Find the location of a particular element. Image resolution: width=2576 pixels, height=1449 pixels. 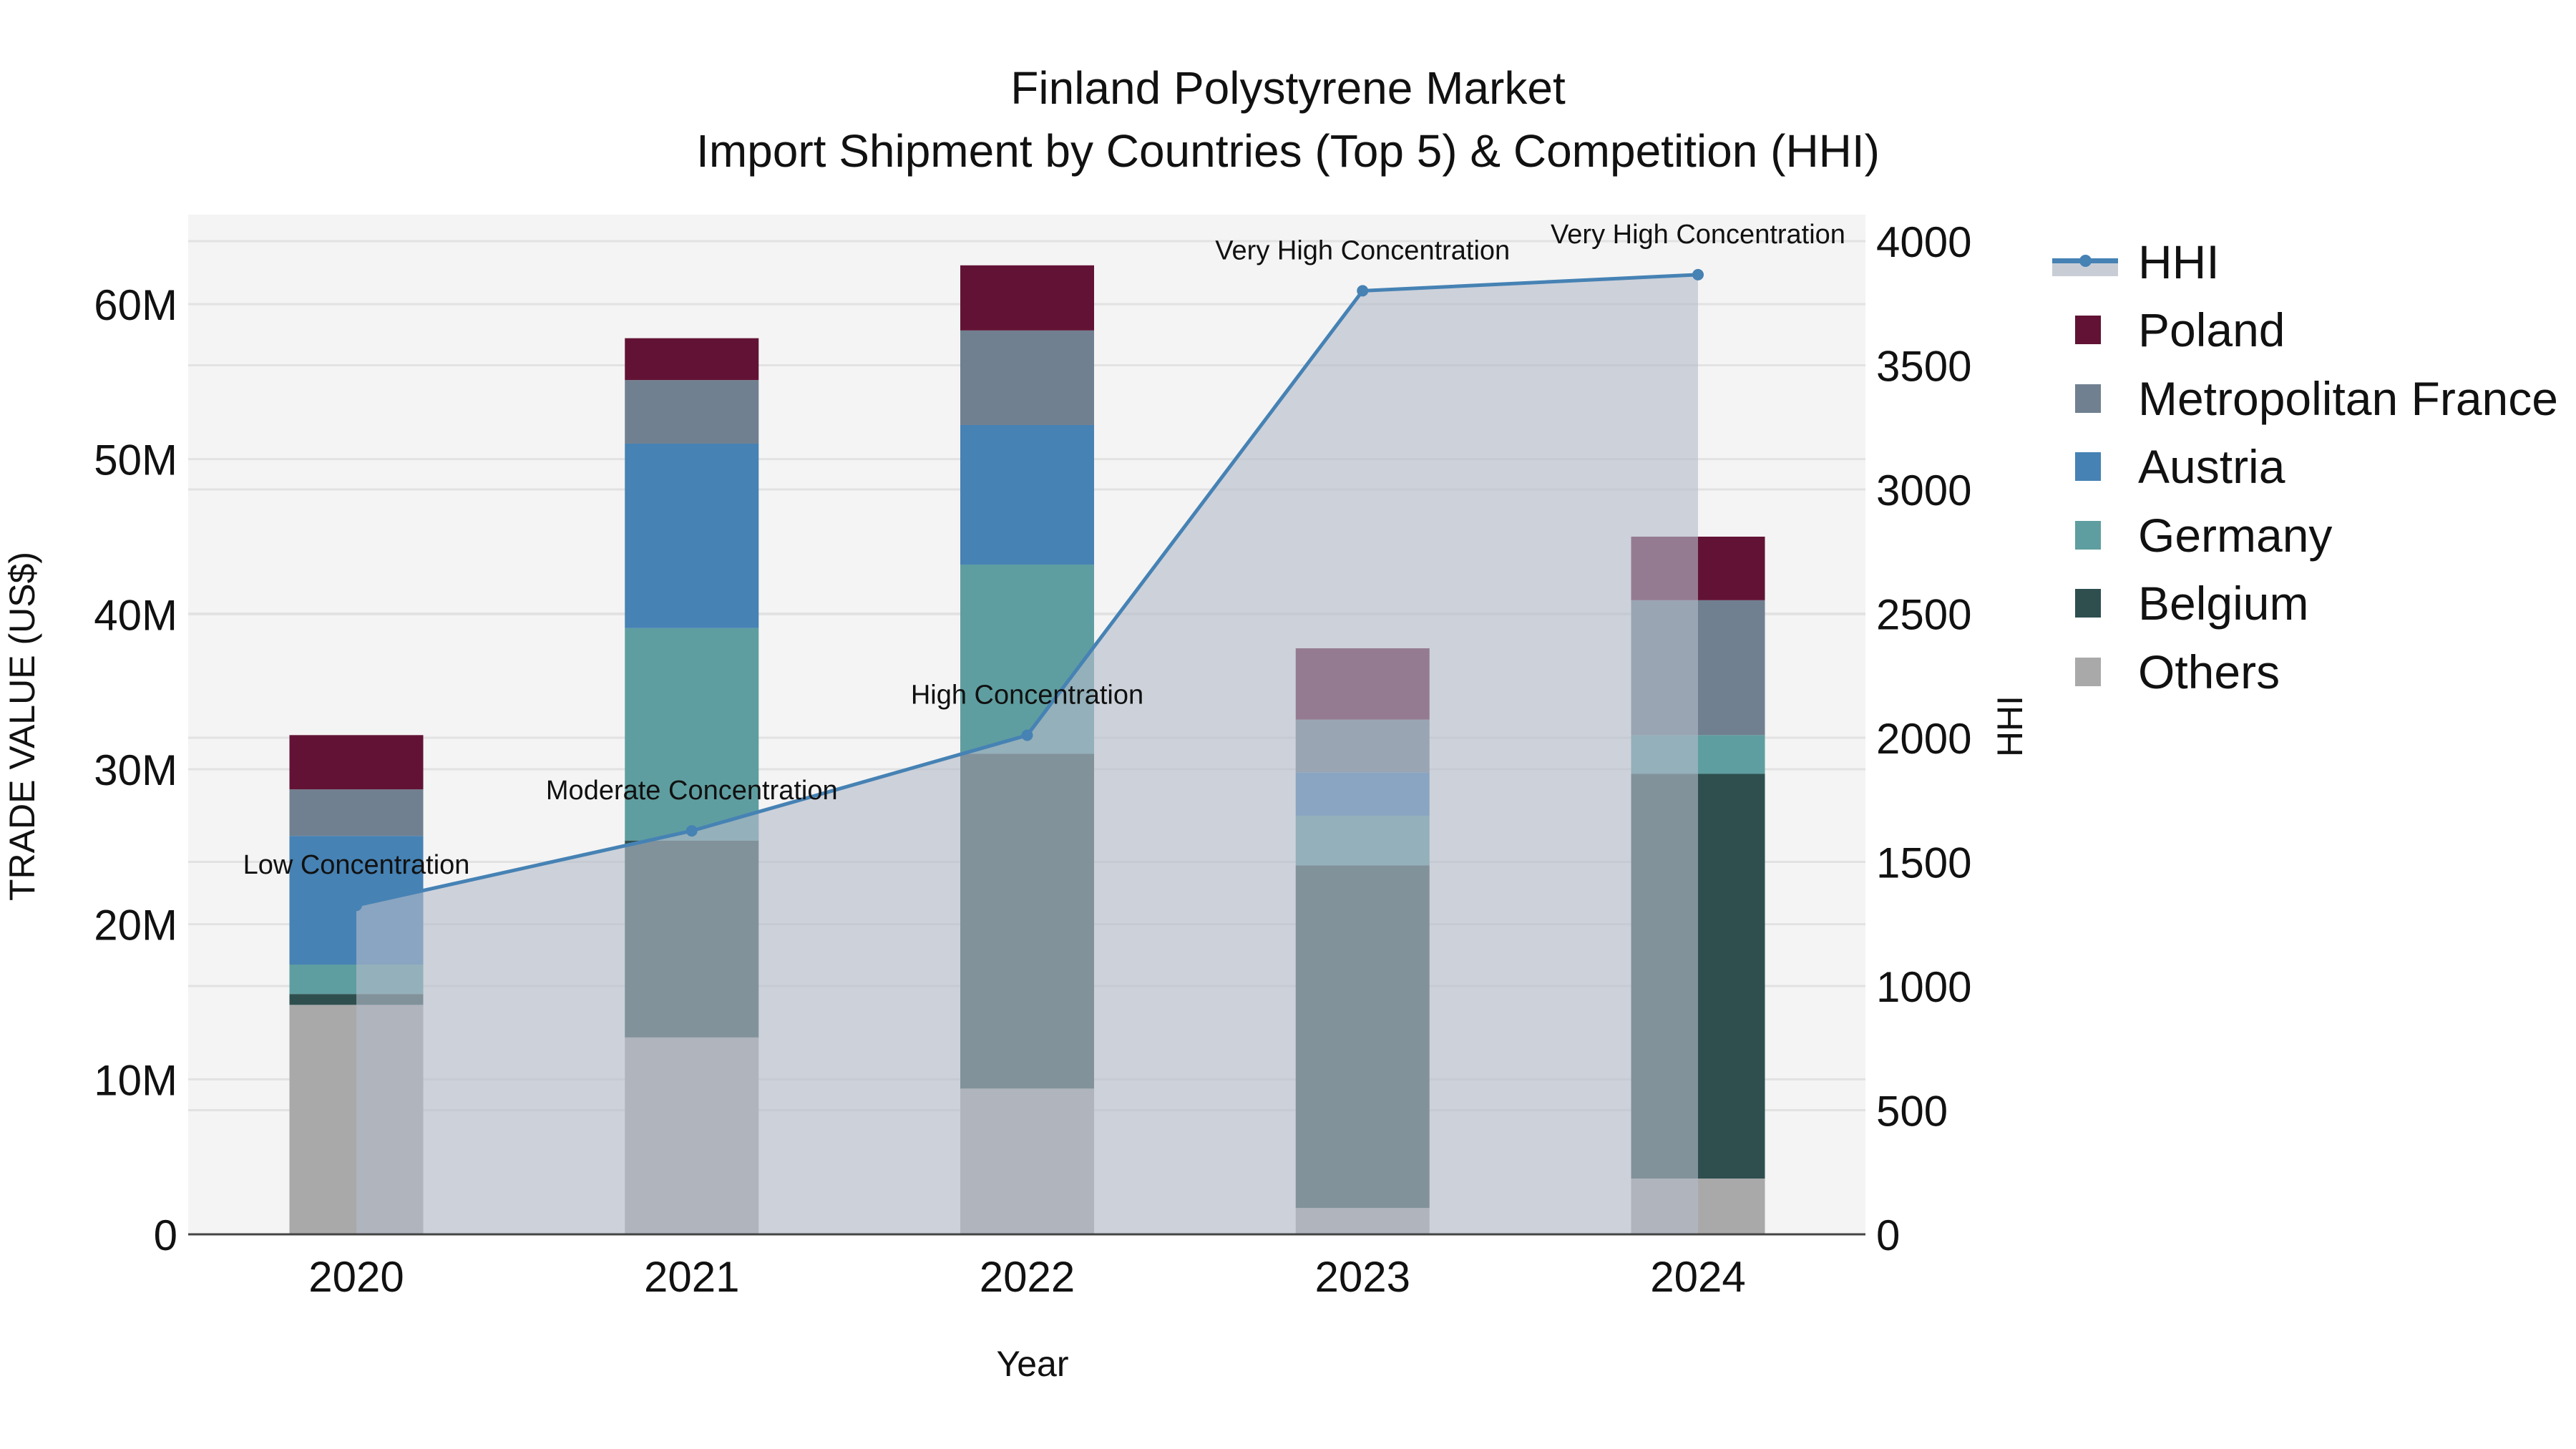

y-left-tick-label: 30M is located at coordinates (135, 770).